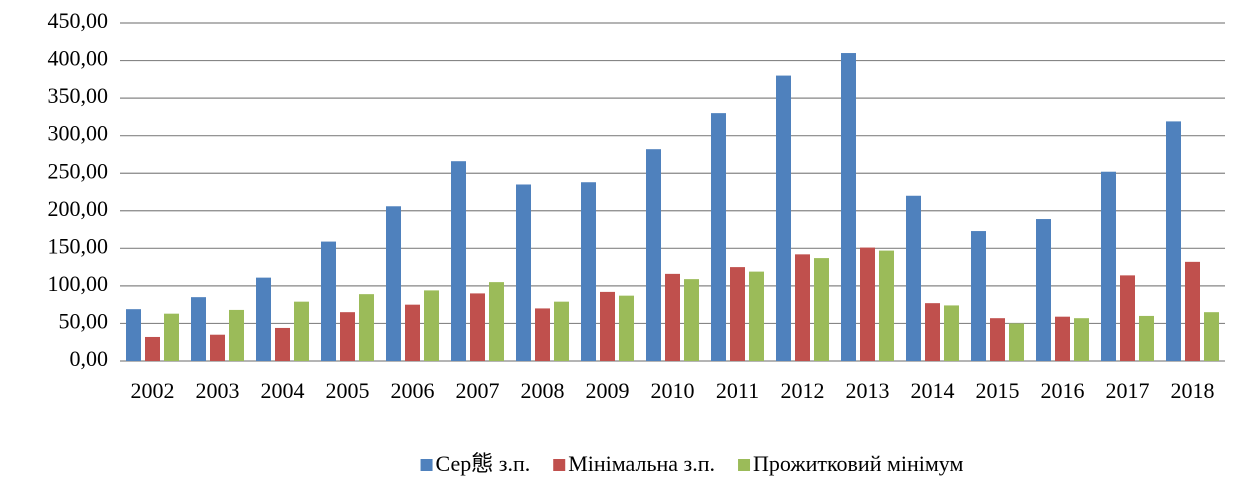  I want to click on x-tick-label: 2015, so click(998, 390).